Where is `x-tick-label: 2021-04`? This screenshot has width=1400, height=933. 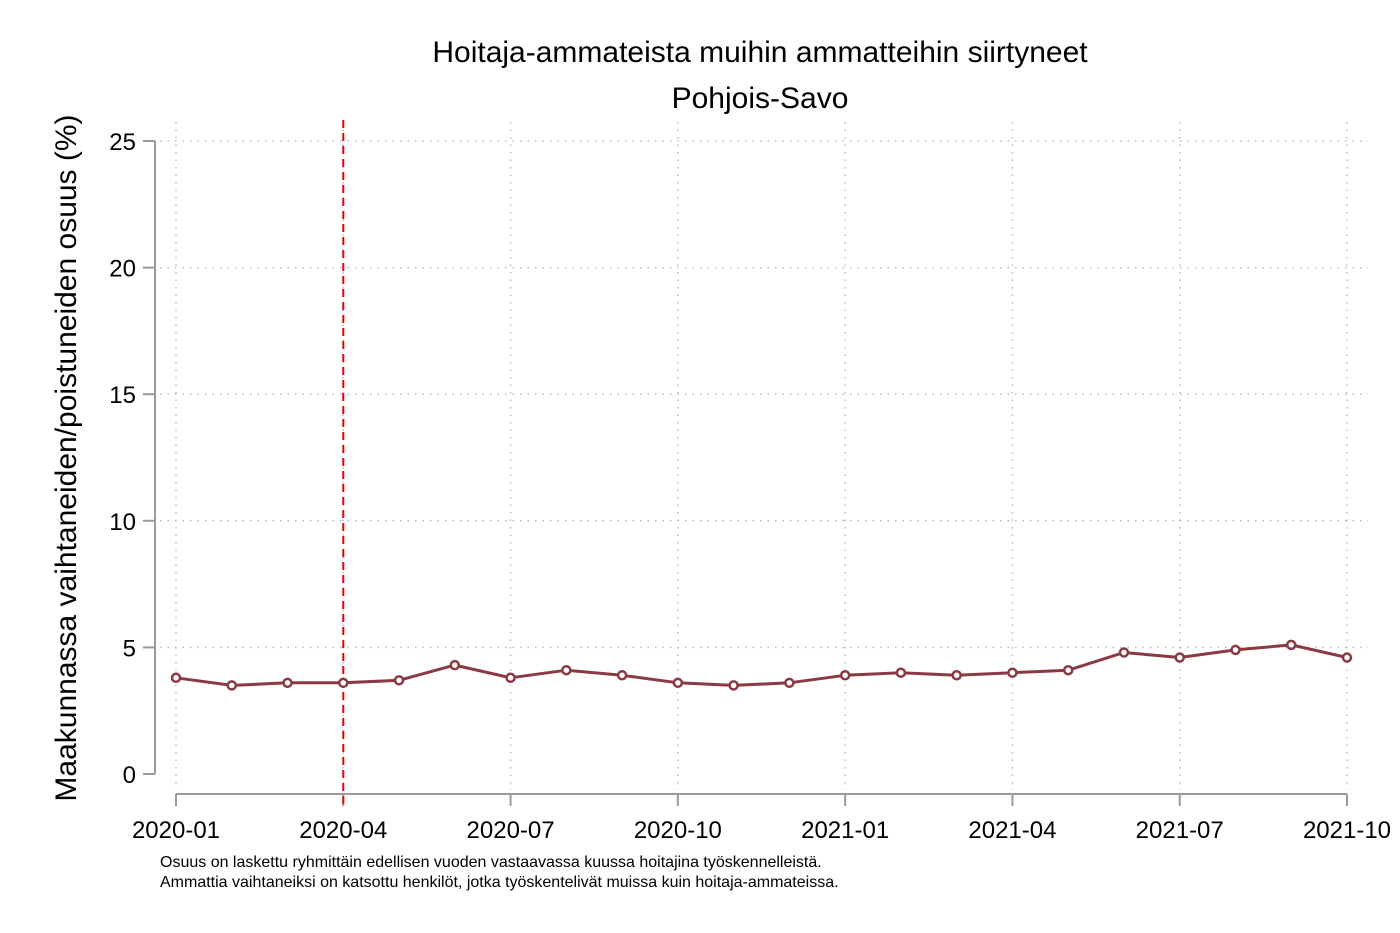
x-tick-label: 2021-04 is located at coordinates (1012, 830).